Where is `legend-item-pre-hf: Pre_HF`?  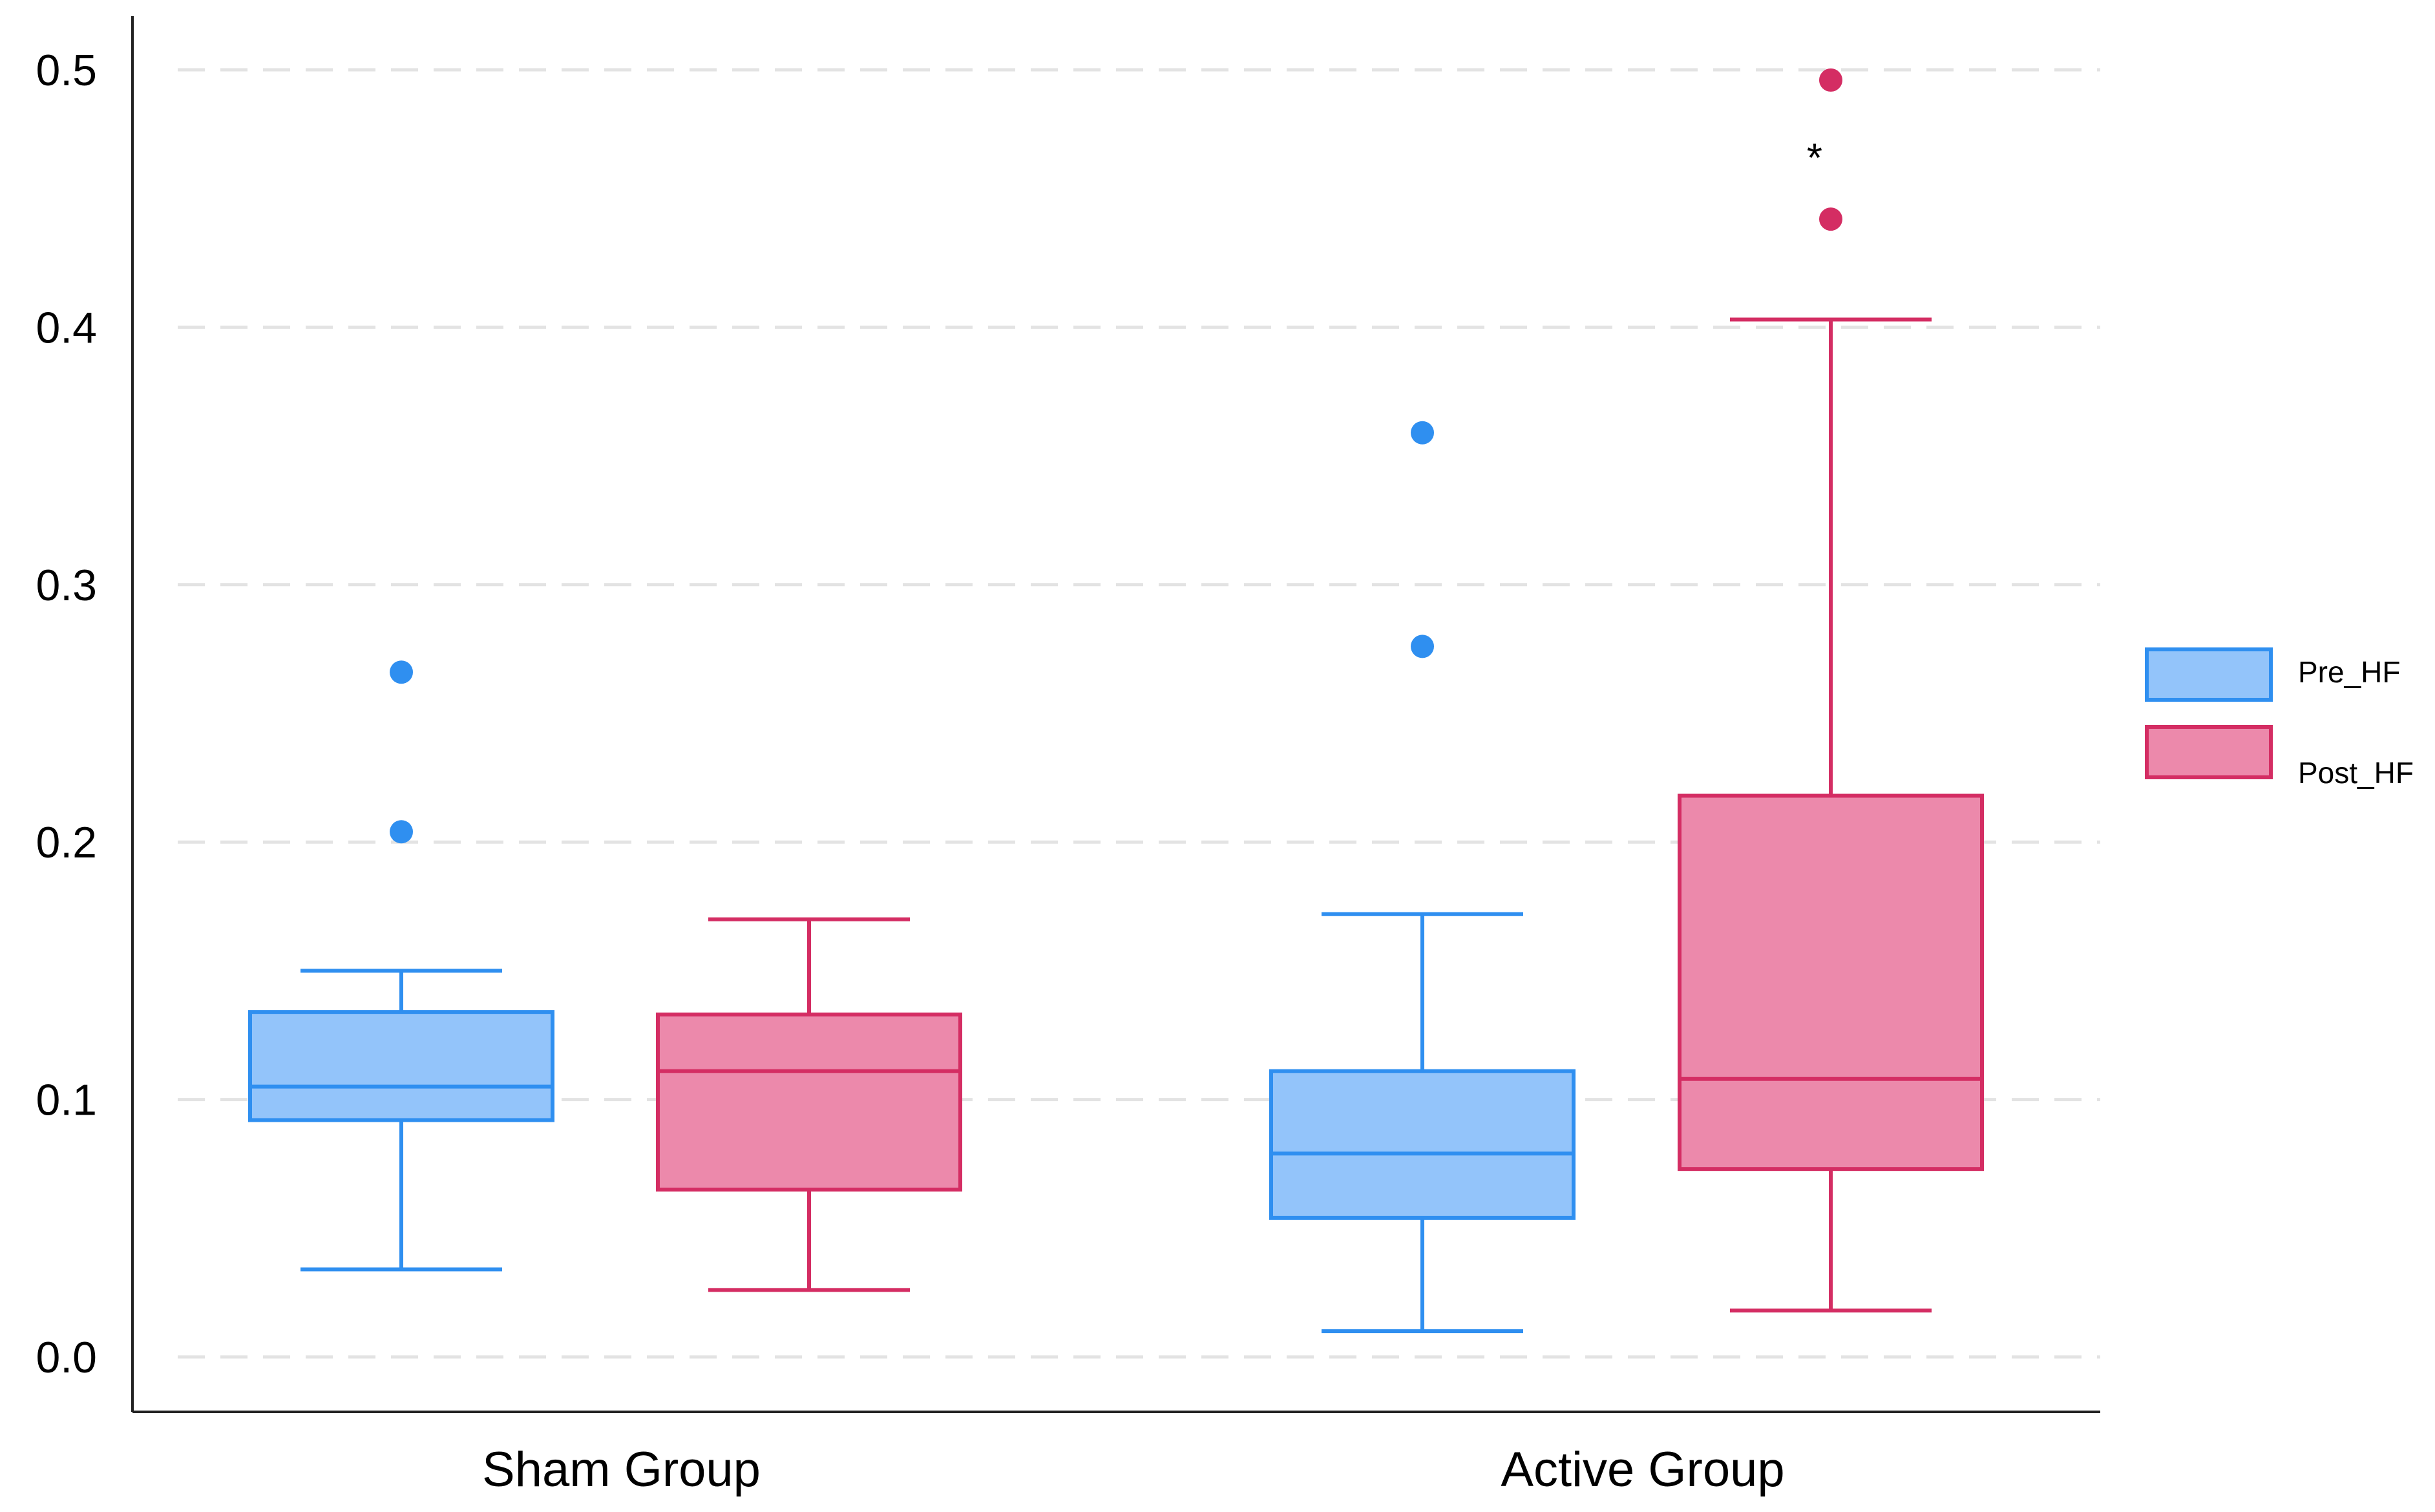
legend-item-pre-hf: Pre_HF is located at coordinates (2272, 675).